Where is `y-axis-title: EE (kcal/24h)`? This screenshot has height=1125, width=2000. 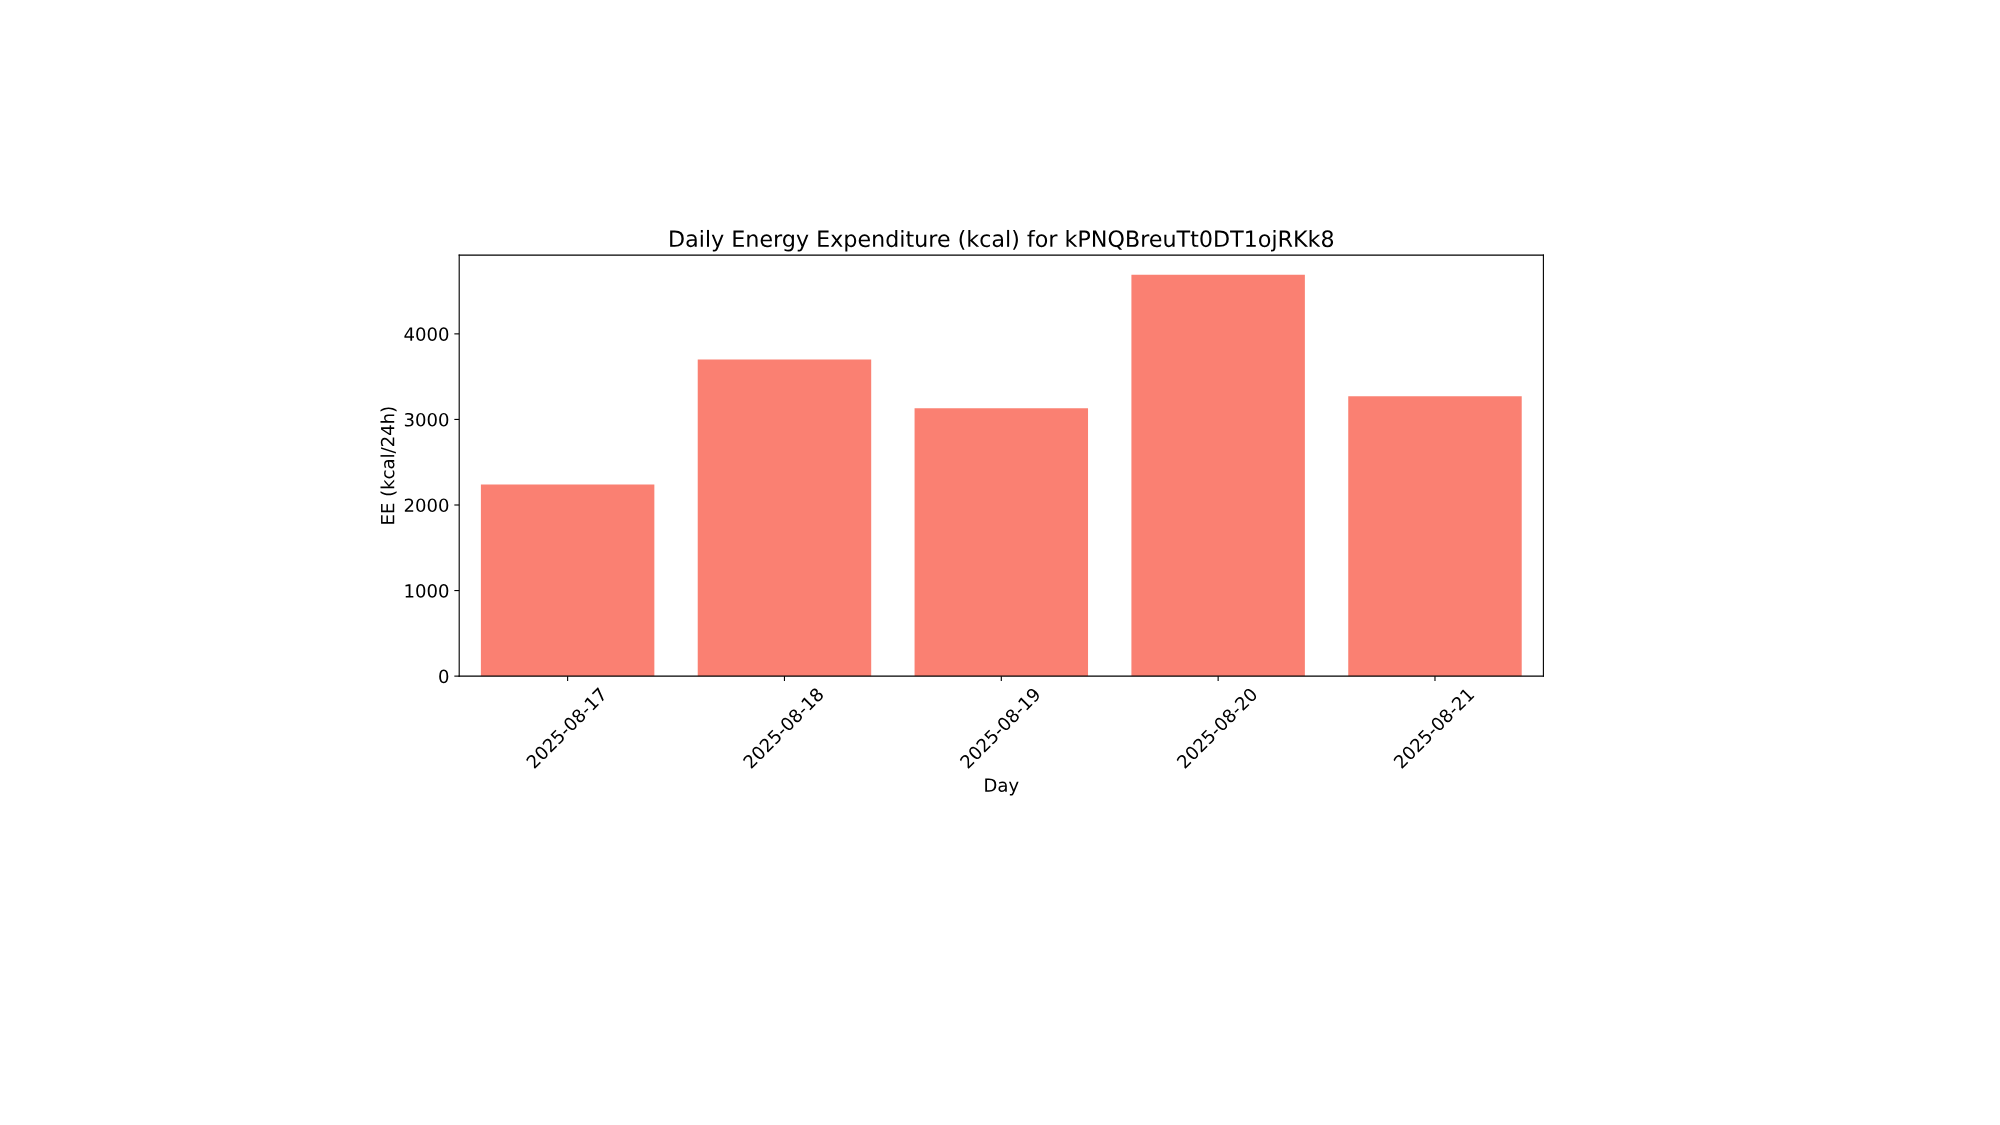
y-axis-title: EE (kcal/24h) is located at coordinates (388, 465).